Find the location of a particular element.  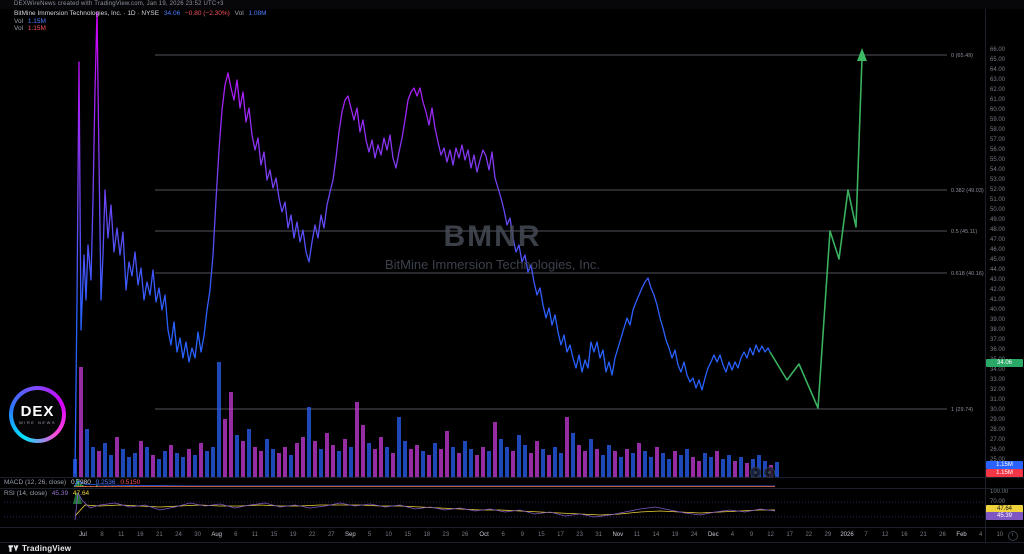

time-tick: 27 is located at coordinates (331, 535).